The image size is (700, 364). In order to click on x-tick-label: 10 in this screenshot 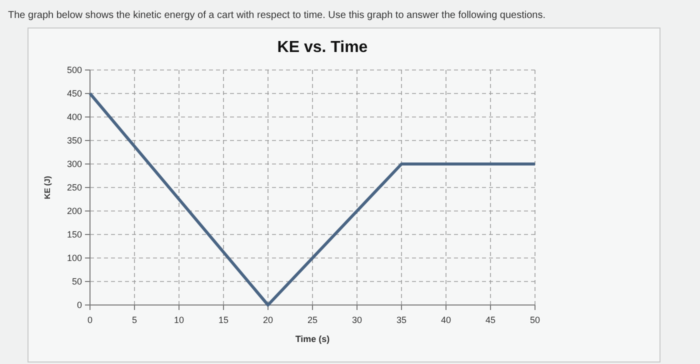, I will do `click(179, 320)`.